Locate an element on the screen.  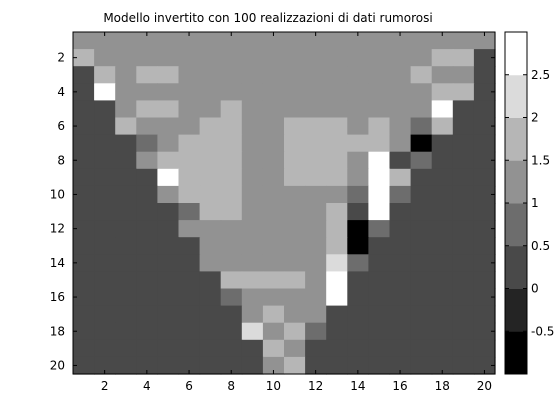
x-tick-label: 20 is located at coordinates (484, 386).